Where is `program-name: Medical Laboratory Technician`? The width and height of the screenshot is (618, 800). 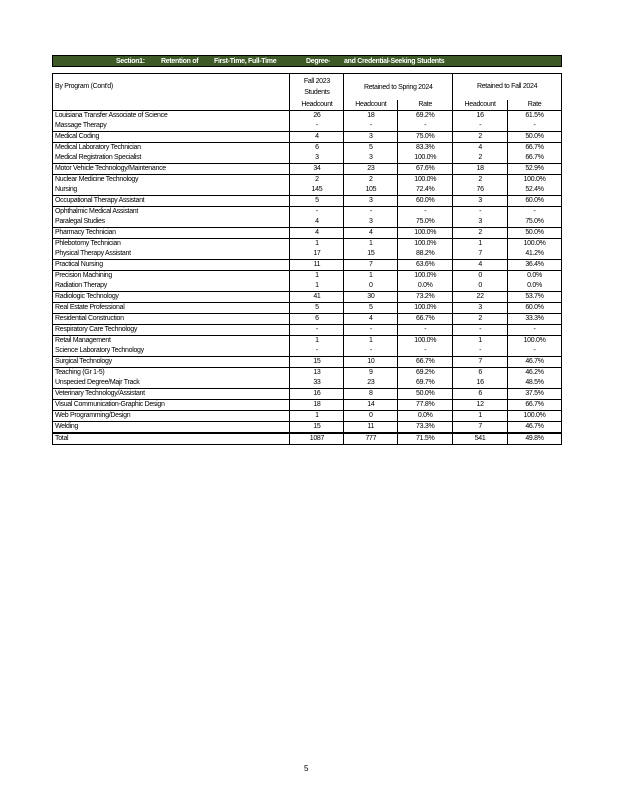 program-name: Medical Laboratory Technician is located at coordinates (171, 147).